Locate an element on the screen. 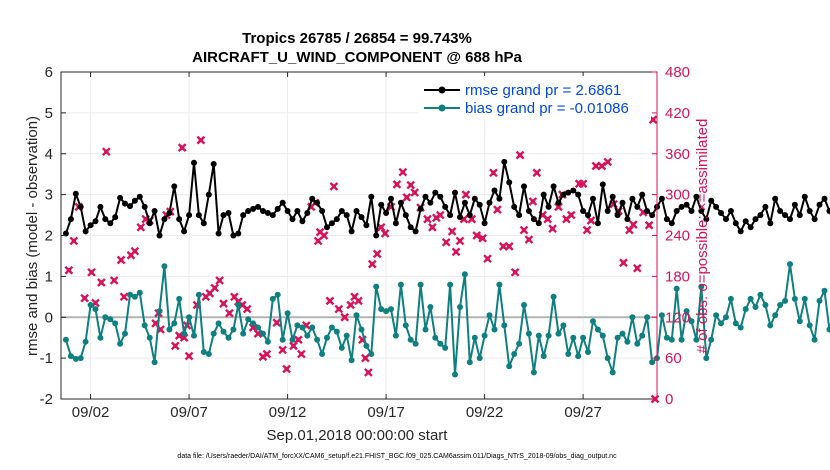 The height and width of the screenshot is (470, 830). y-left-tick-label: -2 is located at coordinates (46, 399).